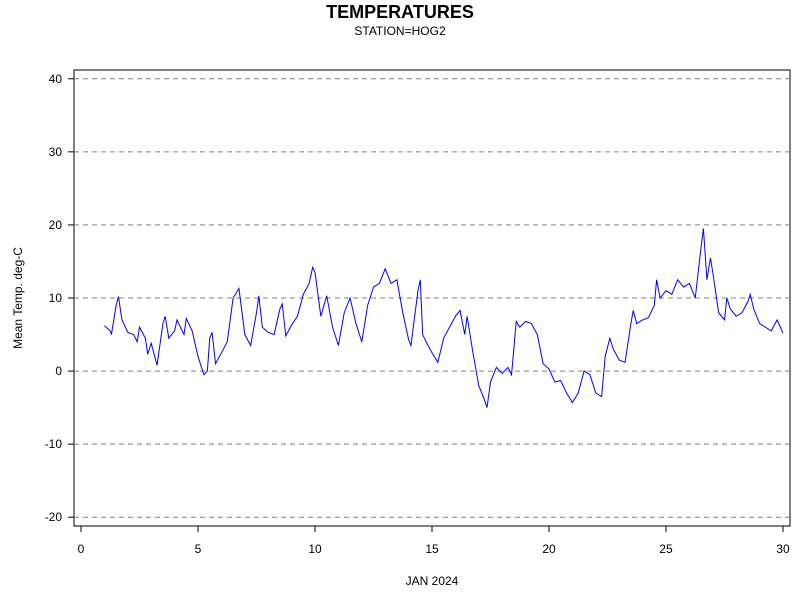  What do you see at coordinates (81, 549) in the screenshot?
I see `x-tick-label: 0` at bounding box center [81, 549].